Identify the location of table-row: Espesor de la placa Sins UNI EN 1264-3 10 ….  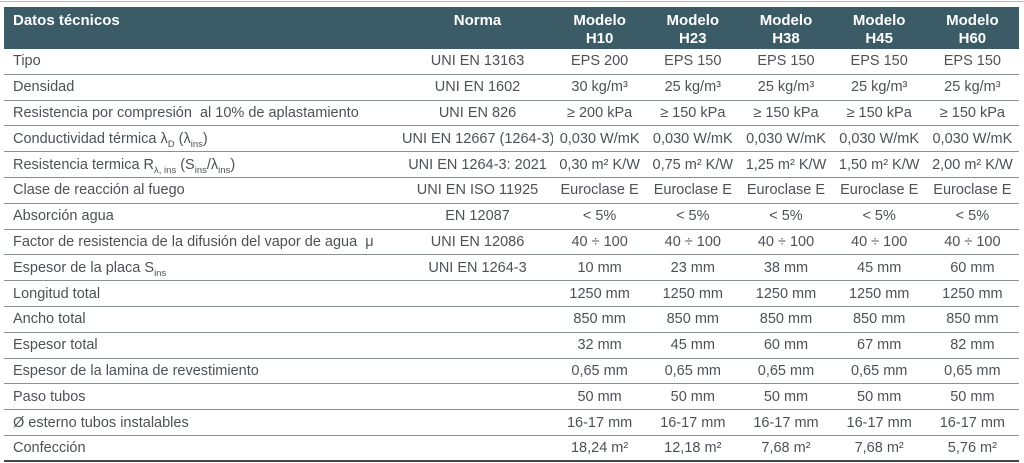
(511, 268).